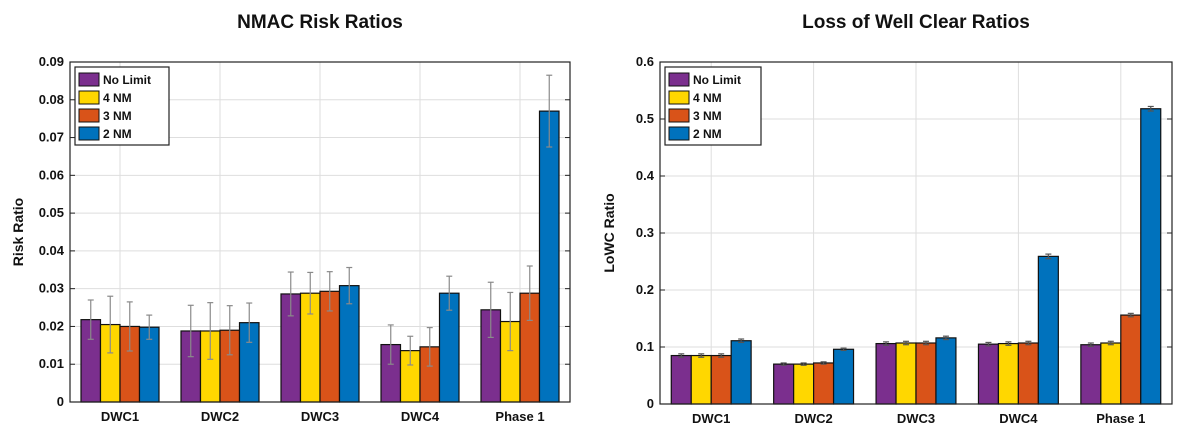 This screenshot has width=1177, height=430. What do you see at coordinates (645, 61) in the screenshot?
I see `y-tick-label: 0.6` at bounding box center [645, 61].